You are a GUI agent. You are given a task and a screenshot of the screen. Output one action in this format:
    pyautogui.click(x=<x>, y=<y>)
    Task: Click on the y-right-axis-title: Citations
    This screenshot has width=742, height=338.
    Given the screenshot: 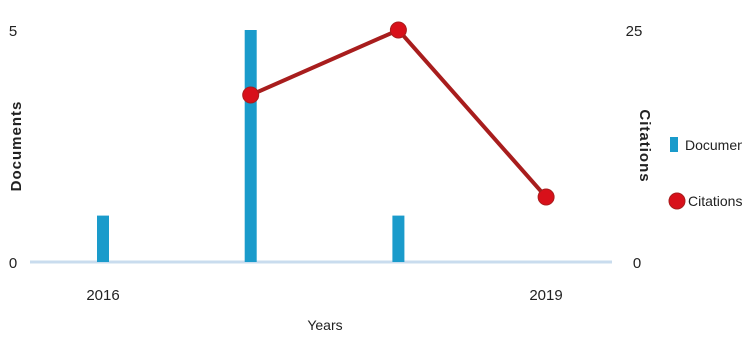 What is the action you would take?
    pyautogui.click(x=644, y=145)
    